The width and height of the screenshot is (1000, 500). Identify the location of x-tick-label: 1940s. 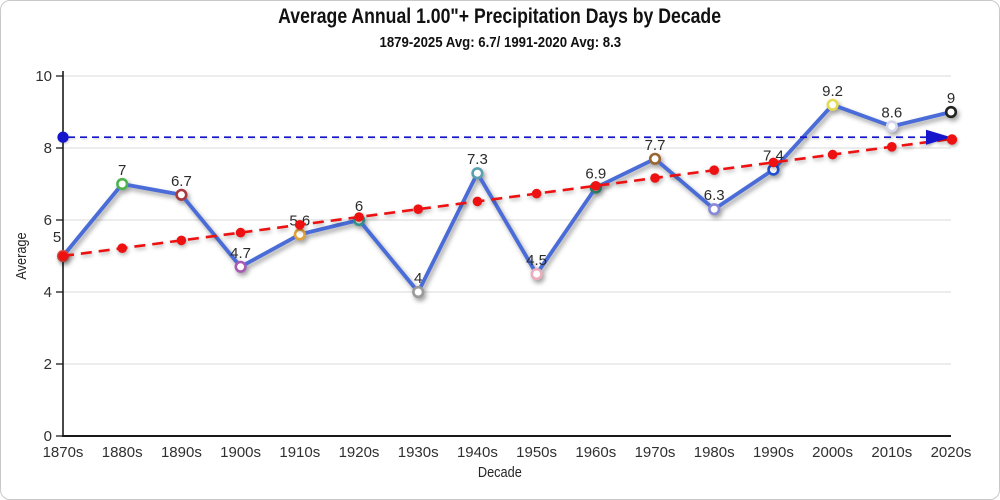
(477, 452).